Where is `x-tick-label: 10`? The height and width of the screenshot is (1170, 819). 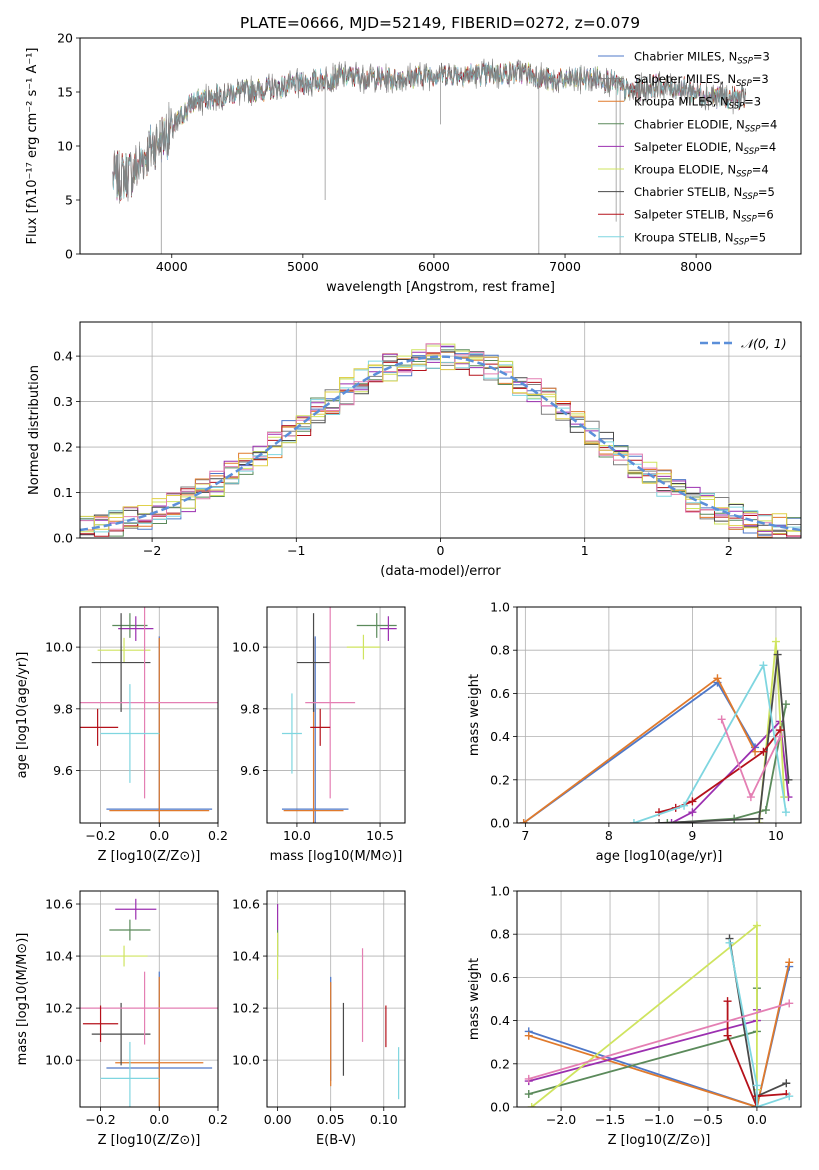
x-tick-label: 10 is located at coordinates (776, 835).